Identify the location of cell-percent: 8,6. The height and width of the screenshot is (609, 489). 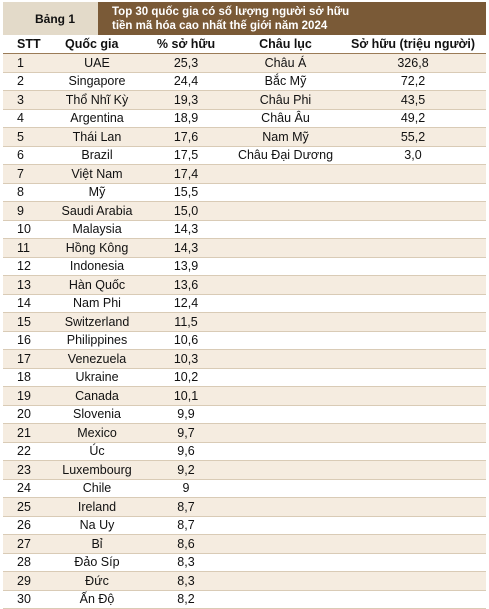
(186, 544).